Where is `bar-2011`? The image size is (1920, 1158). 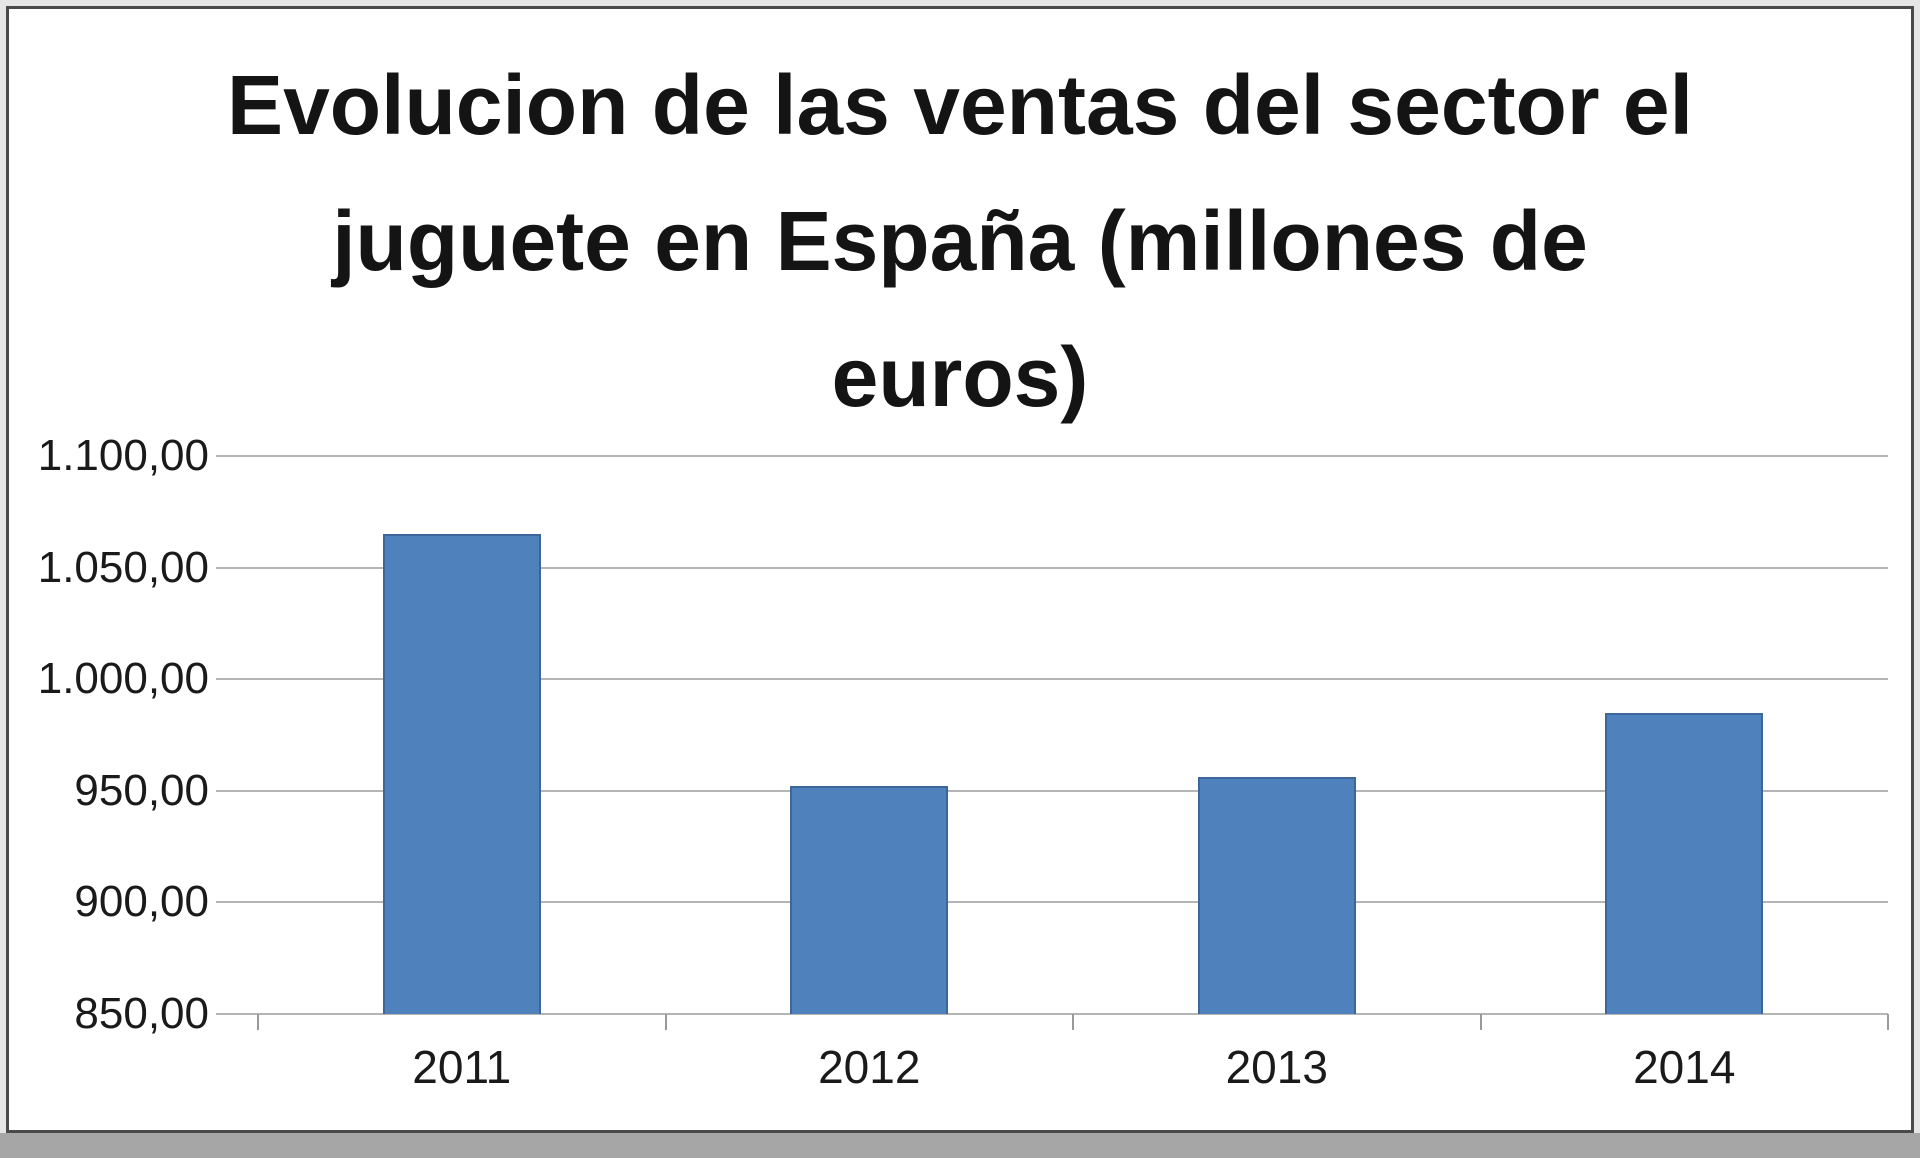 bar-2011 is located at coordinates (461, 774).